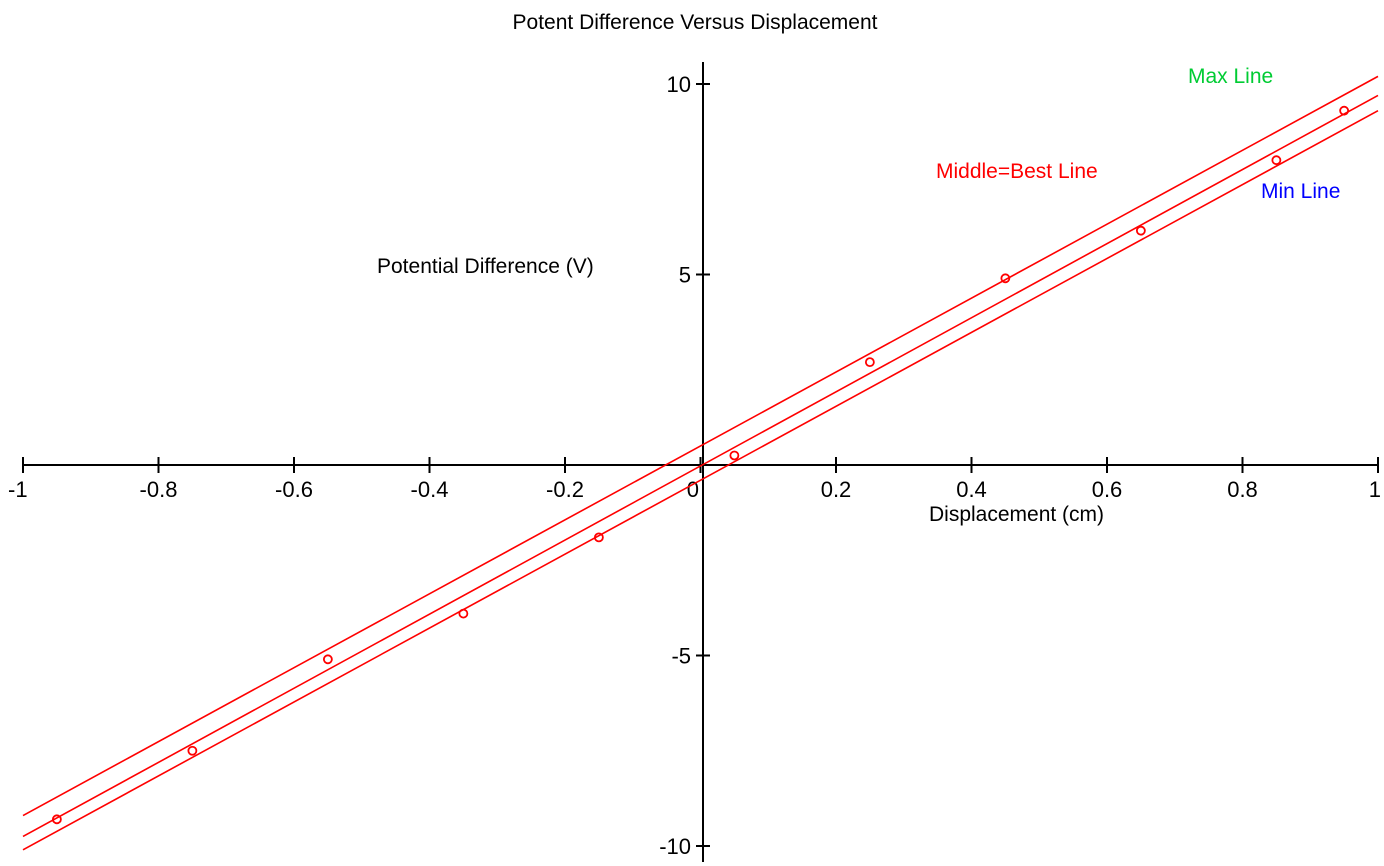 Image resolution: width=1384 pixels, height=866 pixels. What do you see at coordinates (685, 275) in the screenshot?
I see `y-tick-label: 5` at bounding box center [685, 275].